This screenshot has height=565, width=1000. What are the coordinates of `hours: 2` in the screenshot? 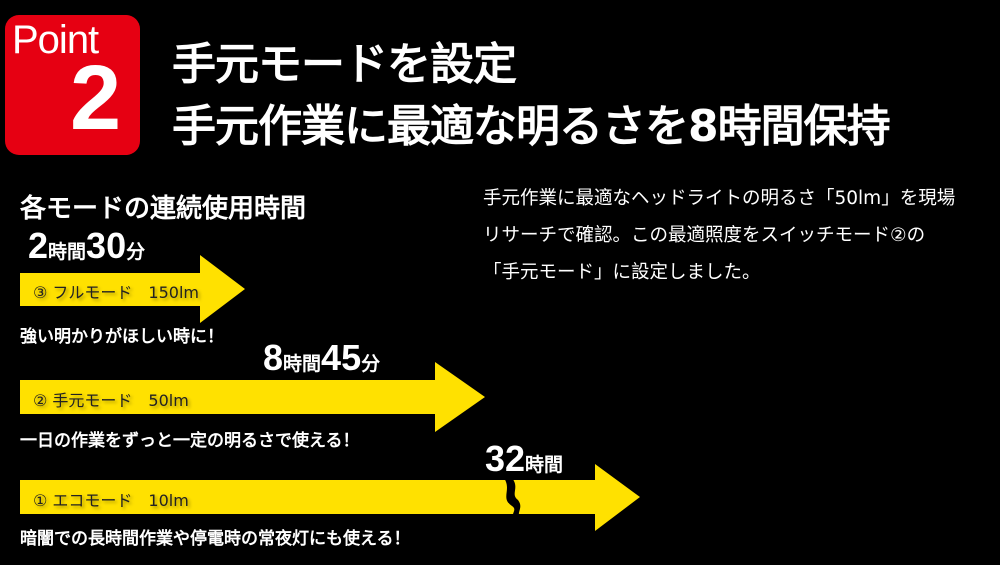 It's located at (38, 245).